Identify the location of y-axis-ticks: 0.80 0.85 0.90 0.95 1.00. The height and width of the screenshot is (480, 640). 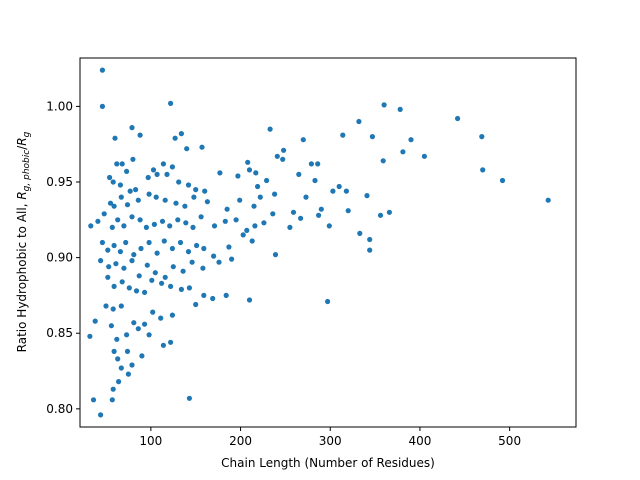
(63, 257).